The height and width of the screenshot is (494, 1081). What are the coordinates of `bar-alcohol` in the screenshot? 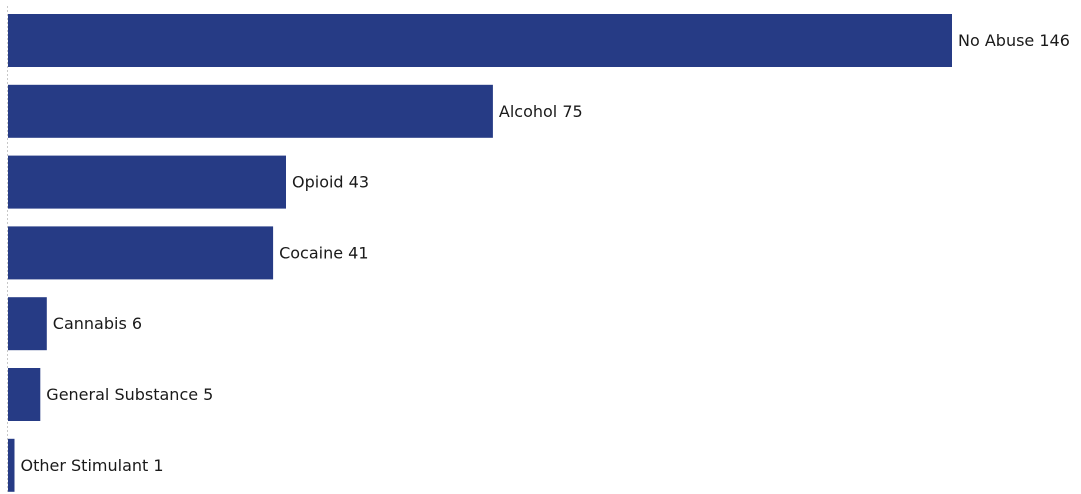 It's located at (250, 111).